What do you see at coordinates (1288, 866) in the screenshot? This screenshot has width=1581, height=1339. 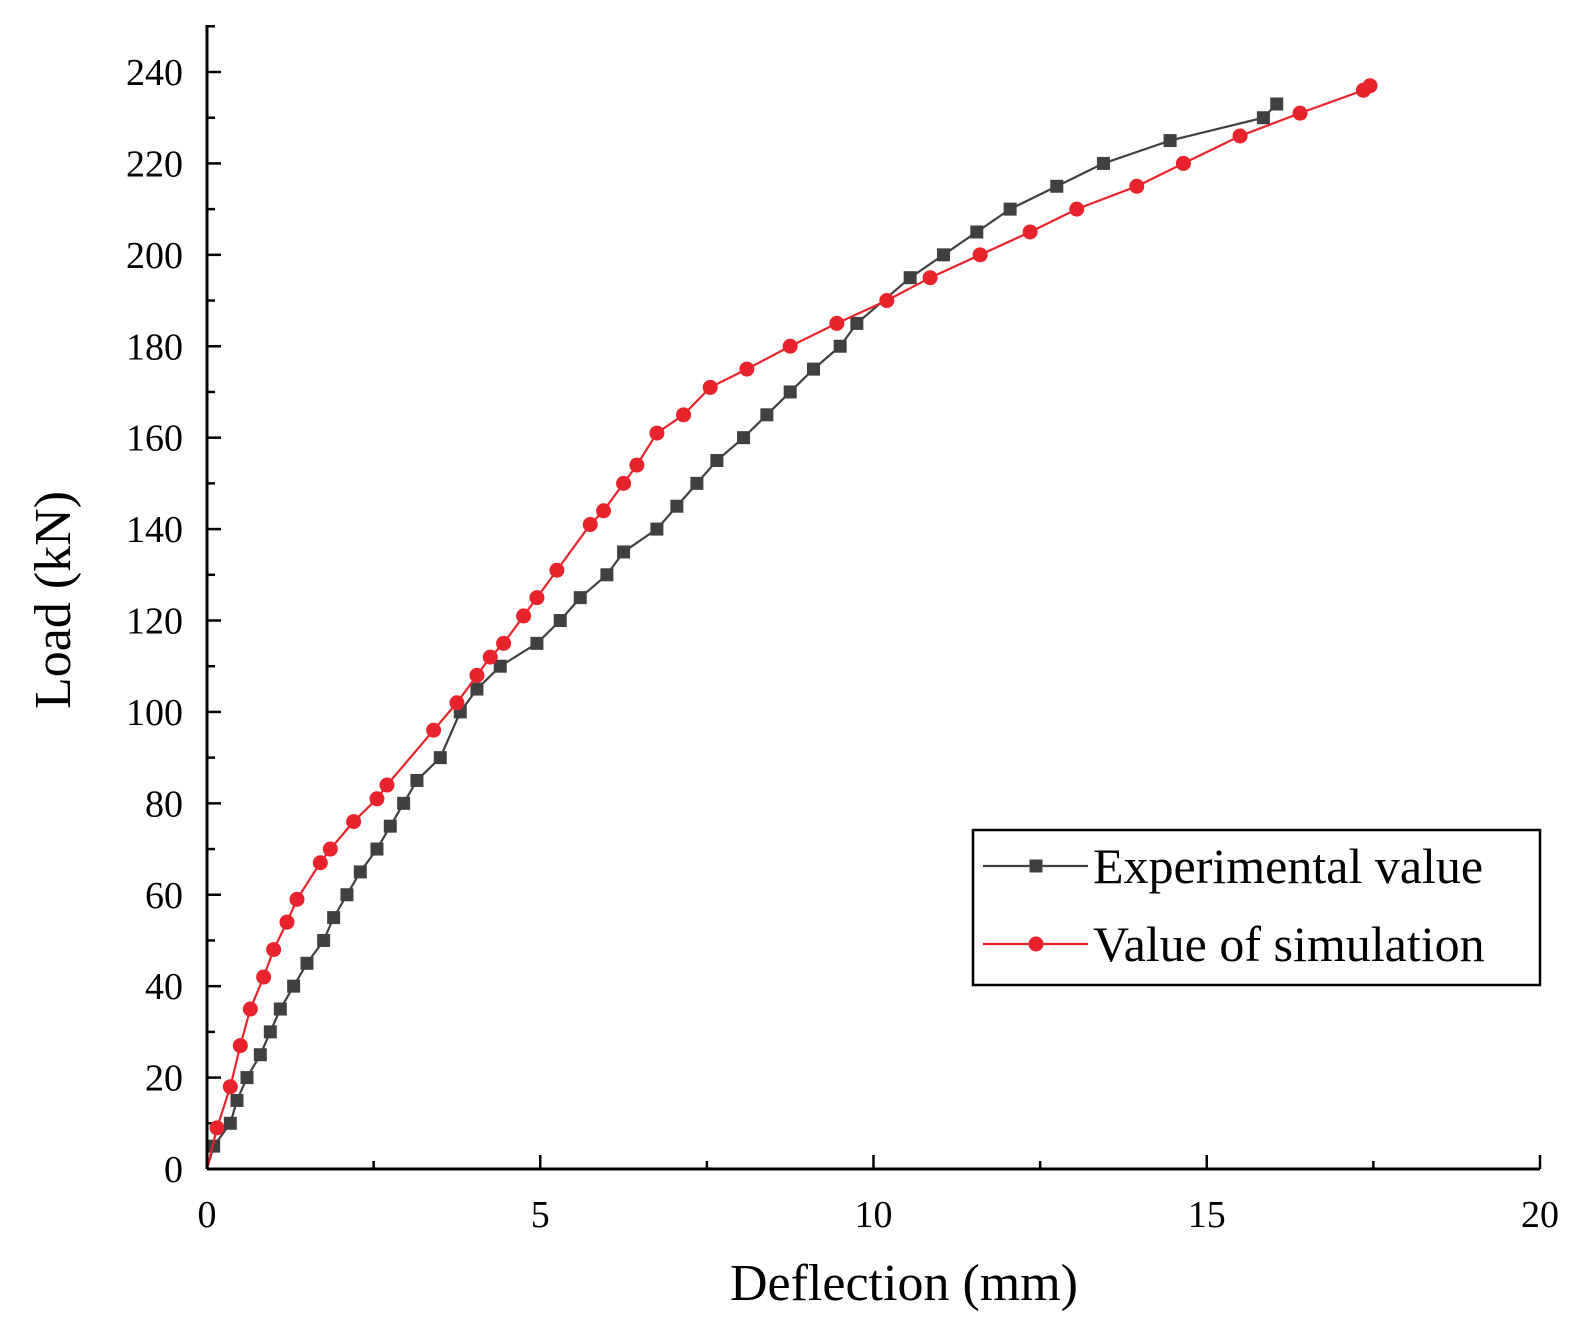 I see `legend-label: Experimental value` at bounding box center [1288, 866].